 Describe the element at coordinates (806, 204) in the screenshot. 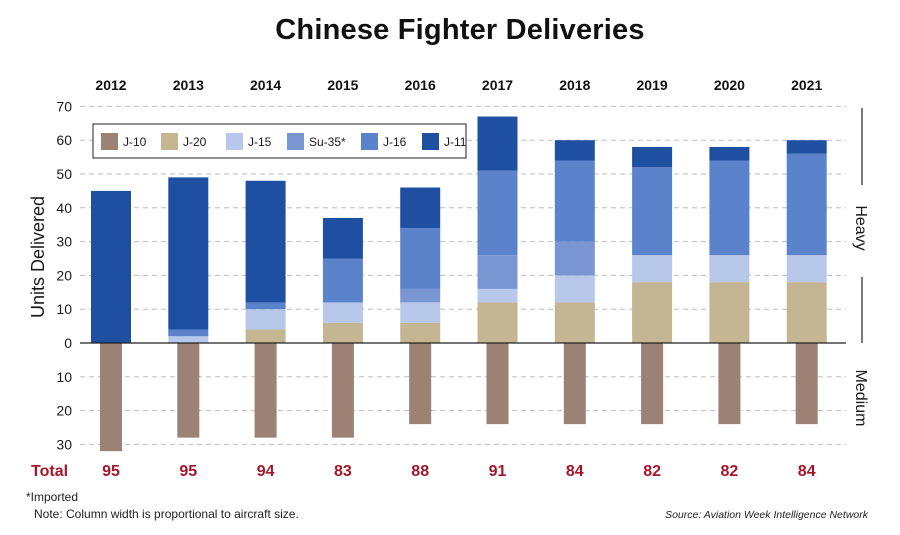

I see `bar-J-16-2021` at that location.